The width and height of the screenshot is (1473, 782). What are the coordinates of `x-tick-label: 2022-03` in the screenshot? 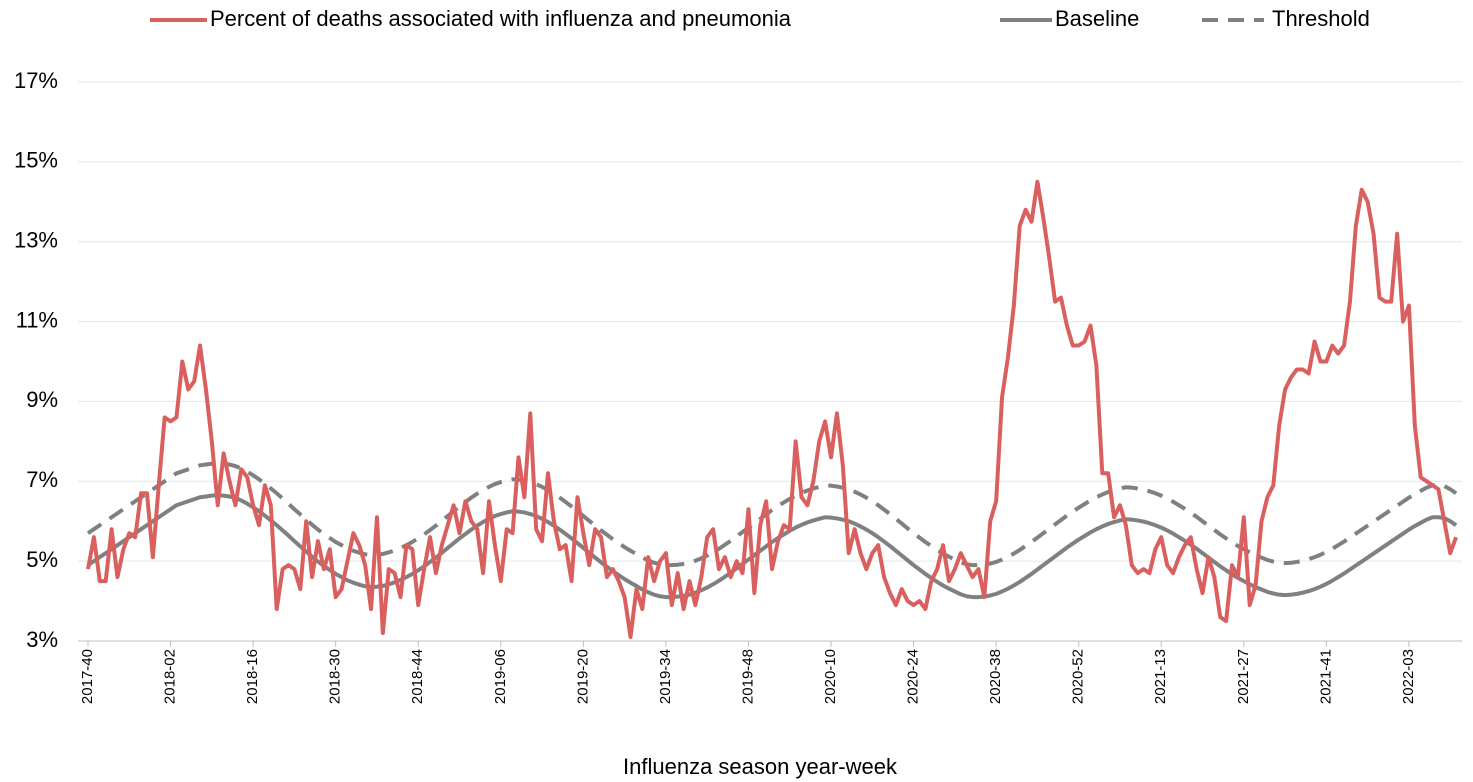 It's located at (1408, 676).